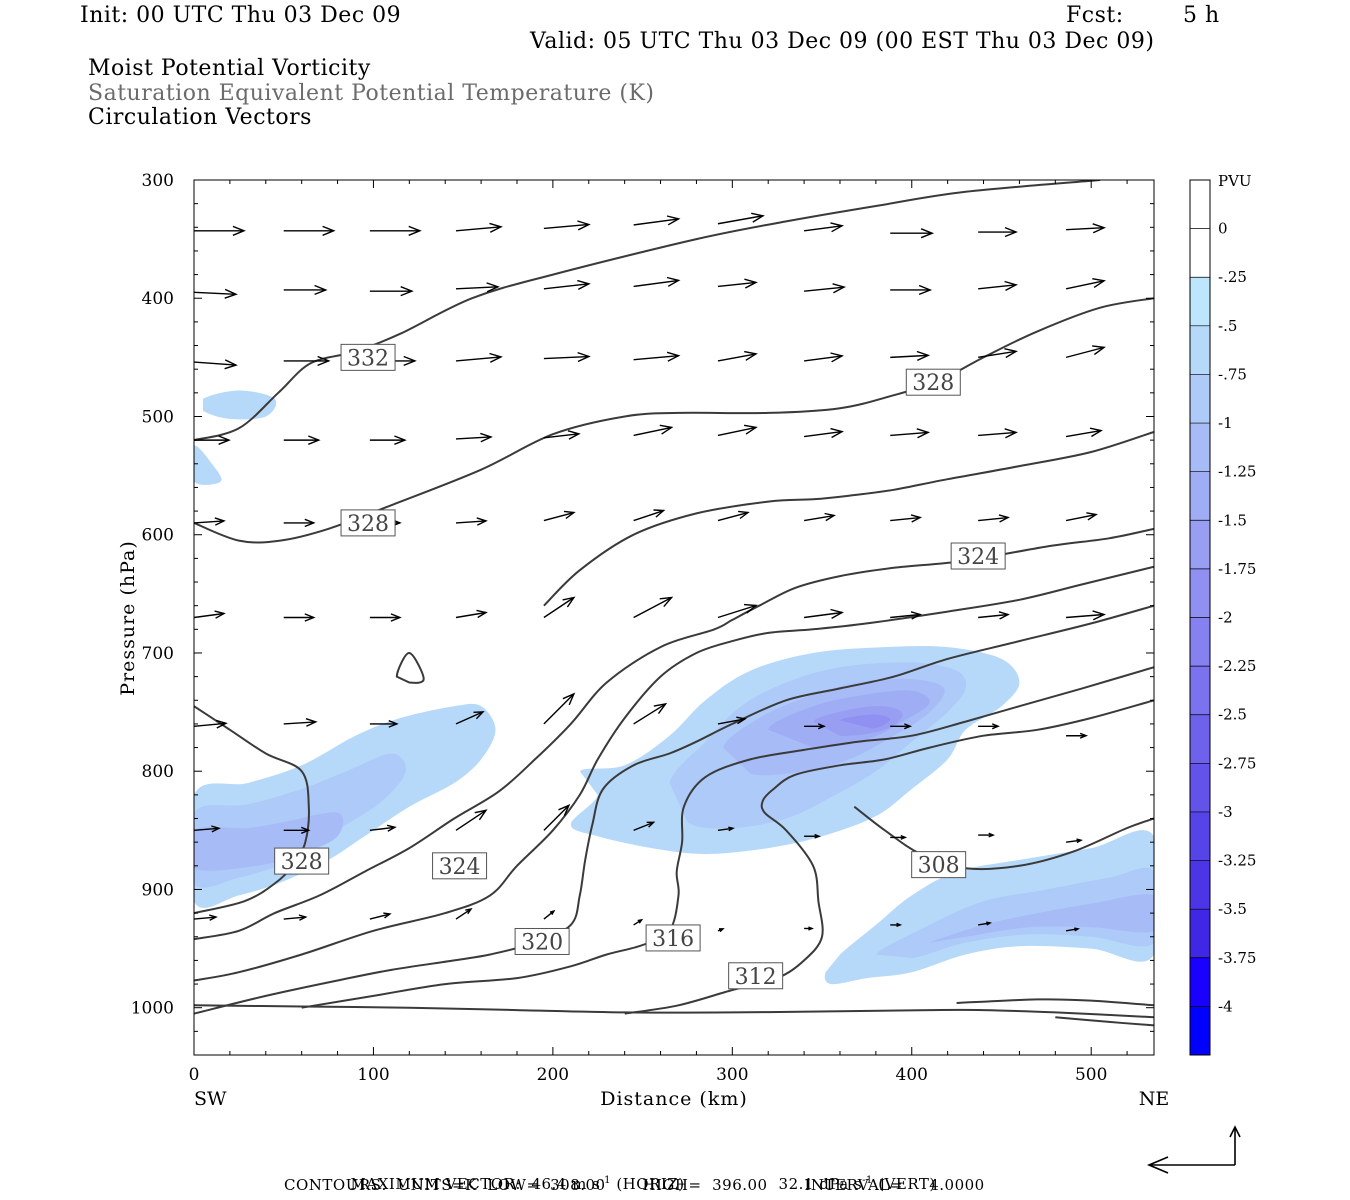 The image size is (1350, 1200). I want to click on theta-contour-surface, so click(674, 1011).